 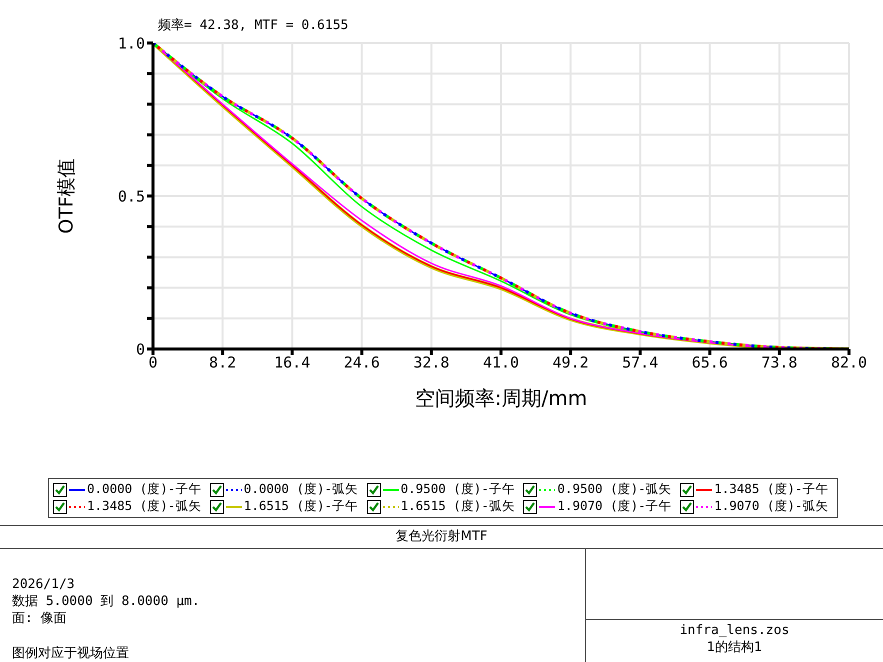 What do you see at coordinates (67, 196) in the screenshot?
I see `y-axis-title: OTF模值` at bounding box center [67, 196].